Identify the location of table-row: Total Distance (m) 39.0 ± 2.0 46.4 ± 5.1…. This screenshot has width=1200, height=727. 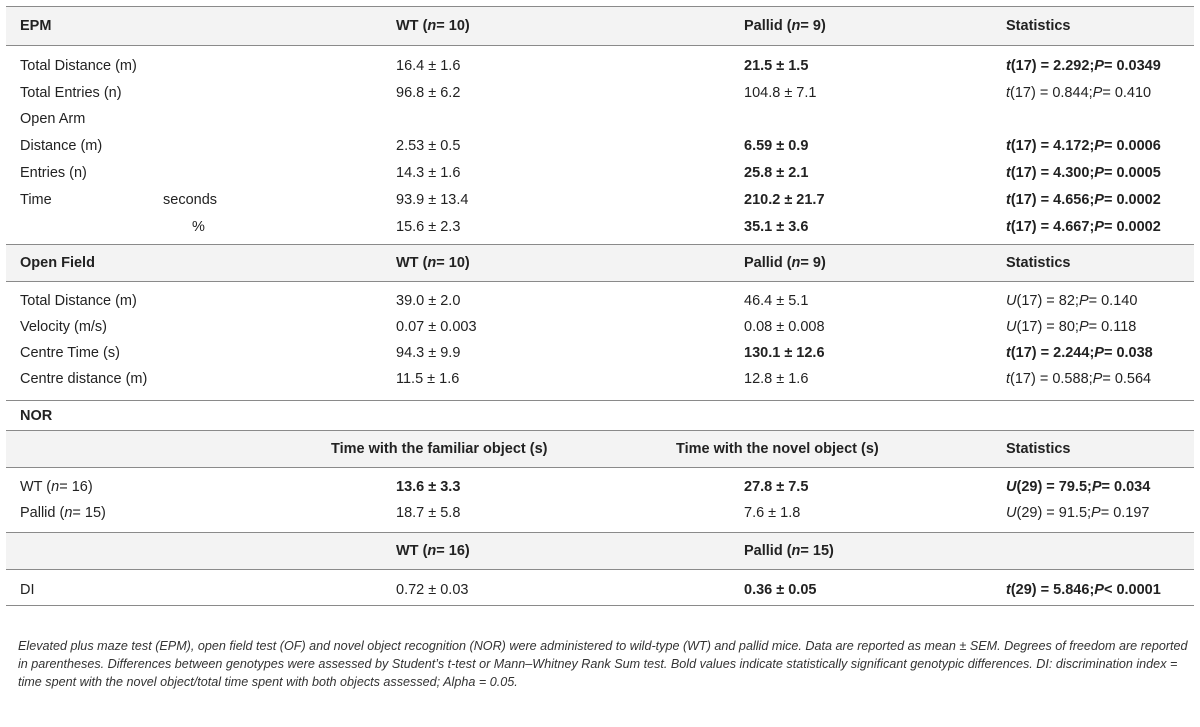
(579, 301).